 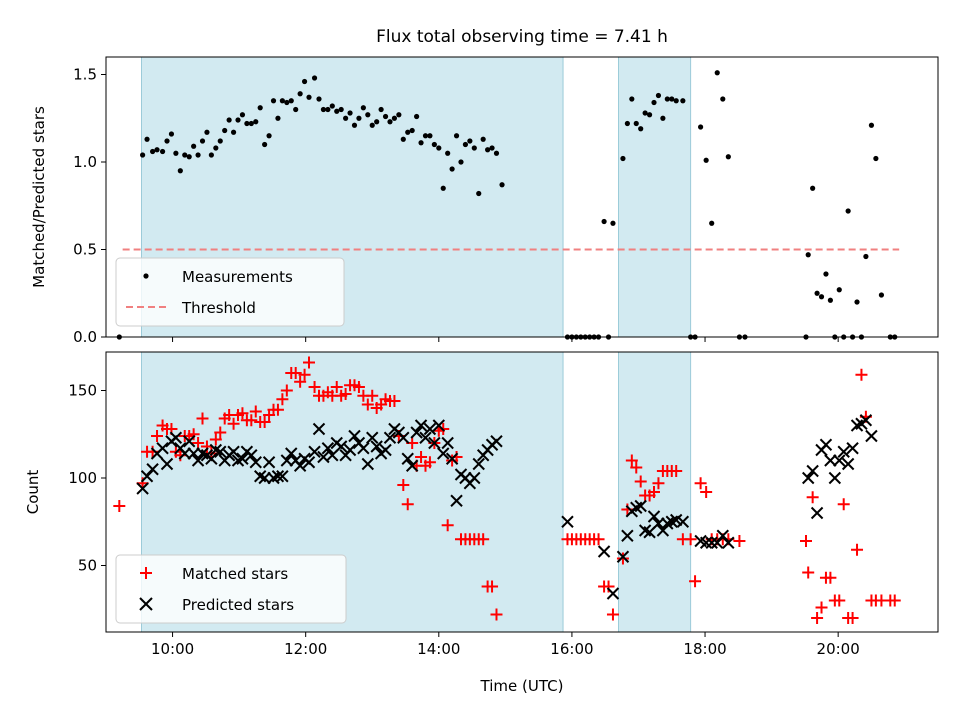 I want to click on chart-title: Flux total observing time = 7.41 h, so click(x=522, y=37).